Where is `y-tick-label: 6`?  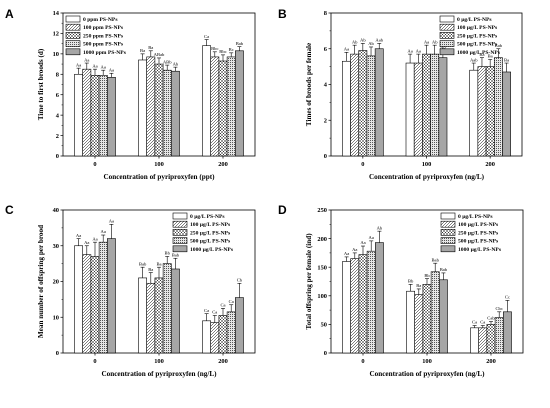
y-tick-label: 6 is located at coordinates (326, 49).